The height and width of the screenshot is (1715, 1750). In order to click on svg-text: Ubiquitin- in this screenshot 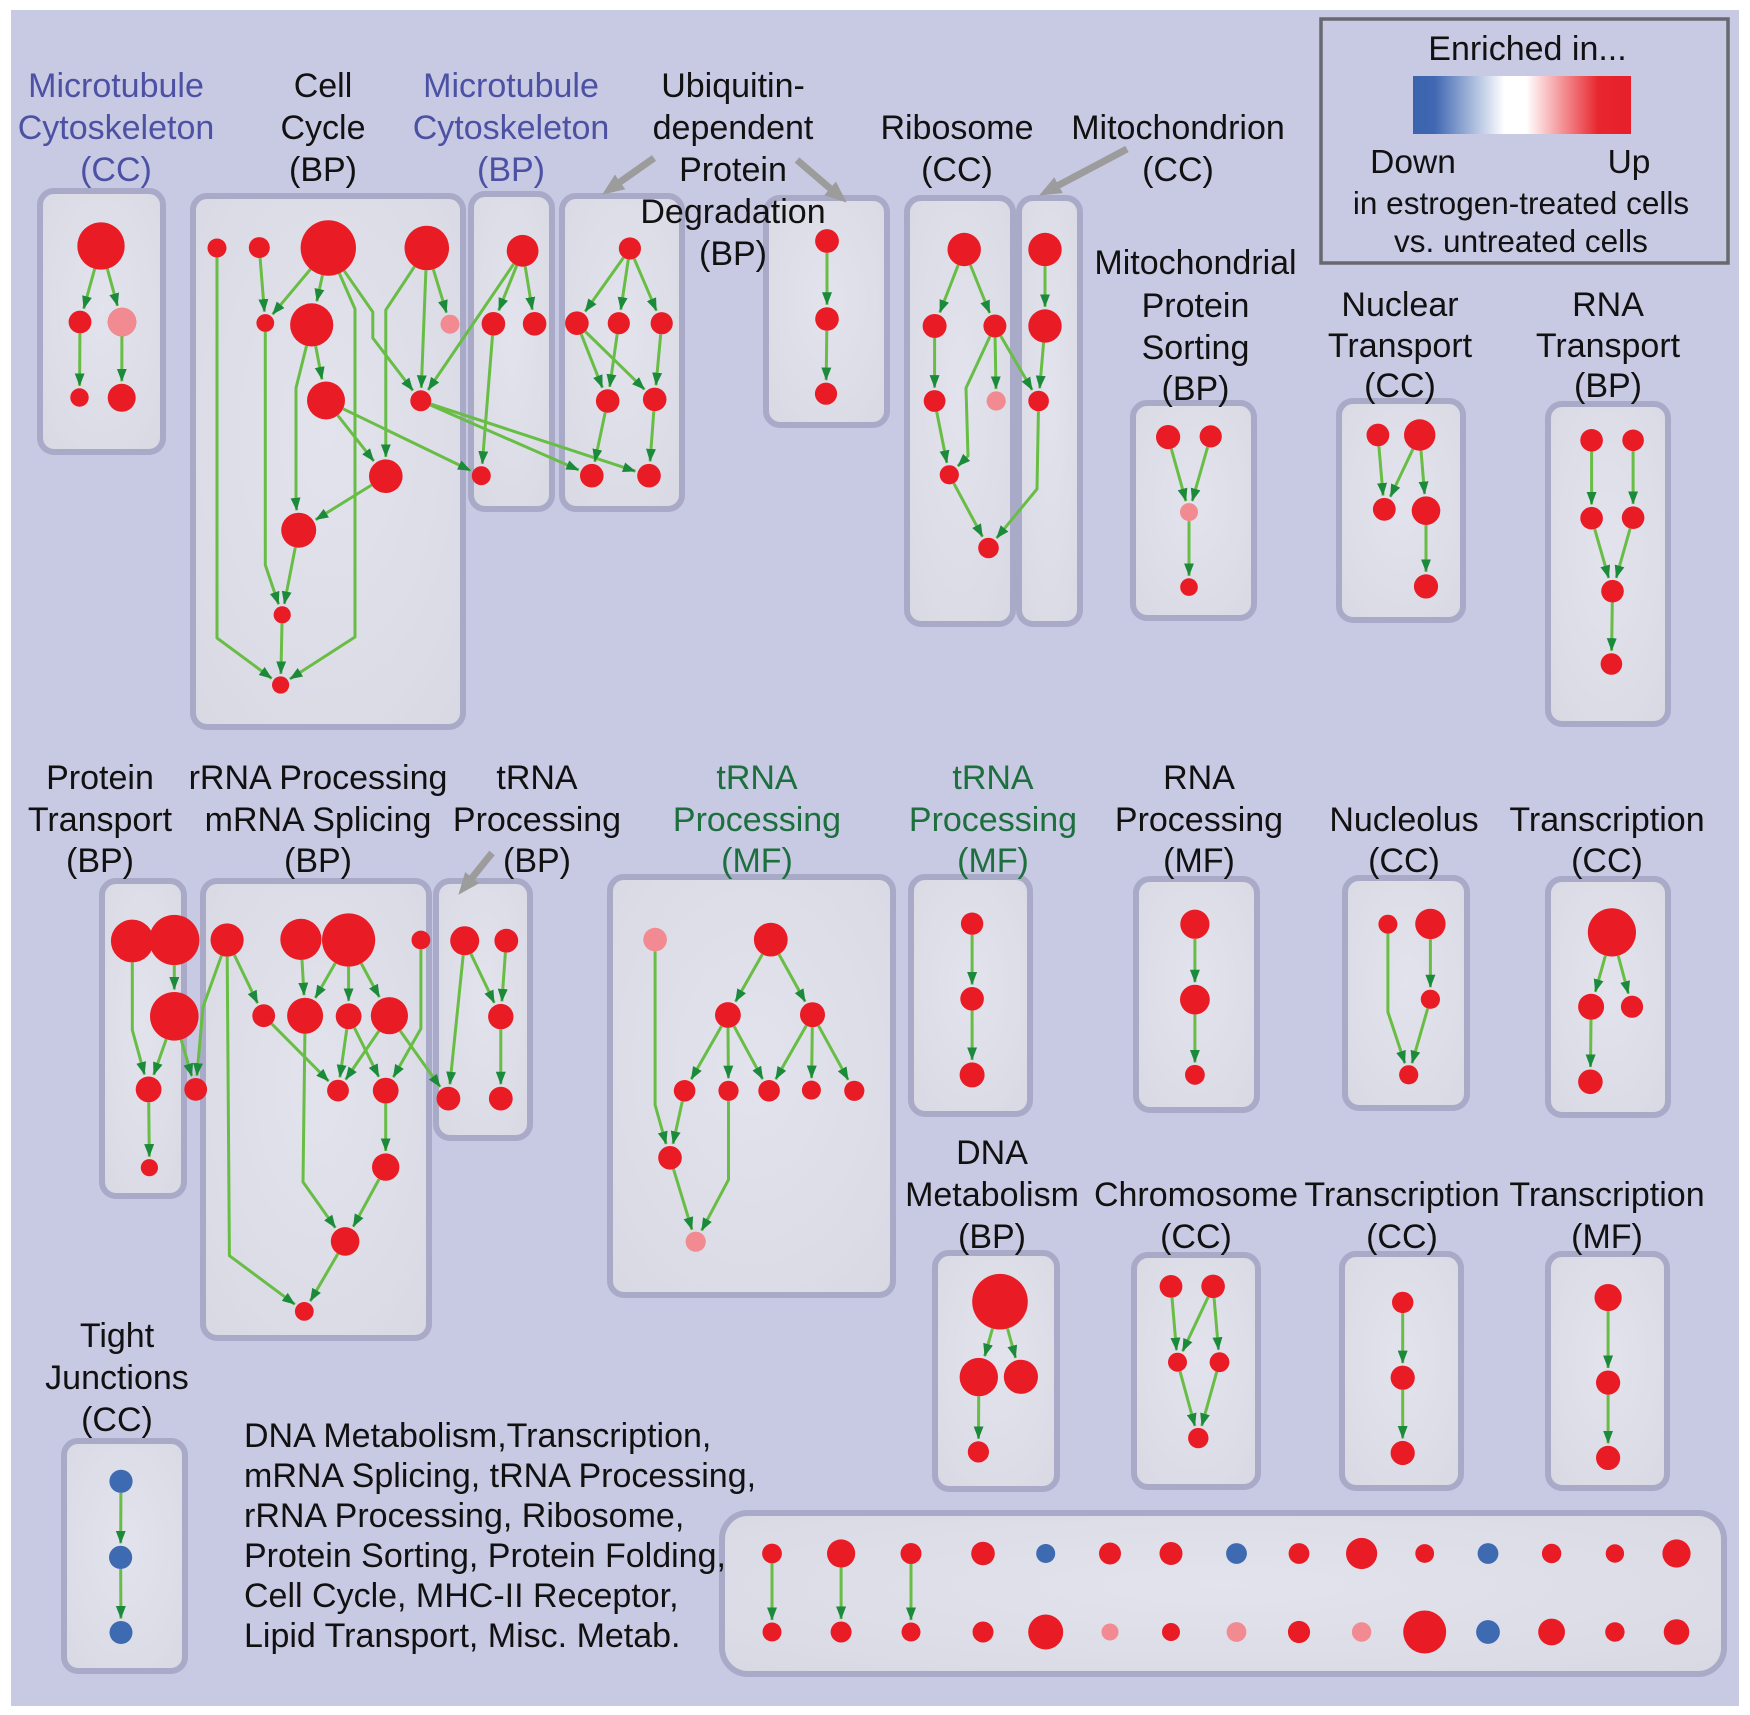, I will do `click(733, 86)`.